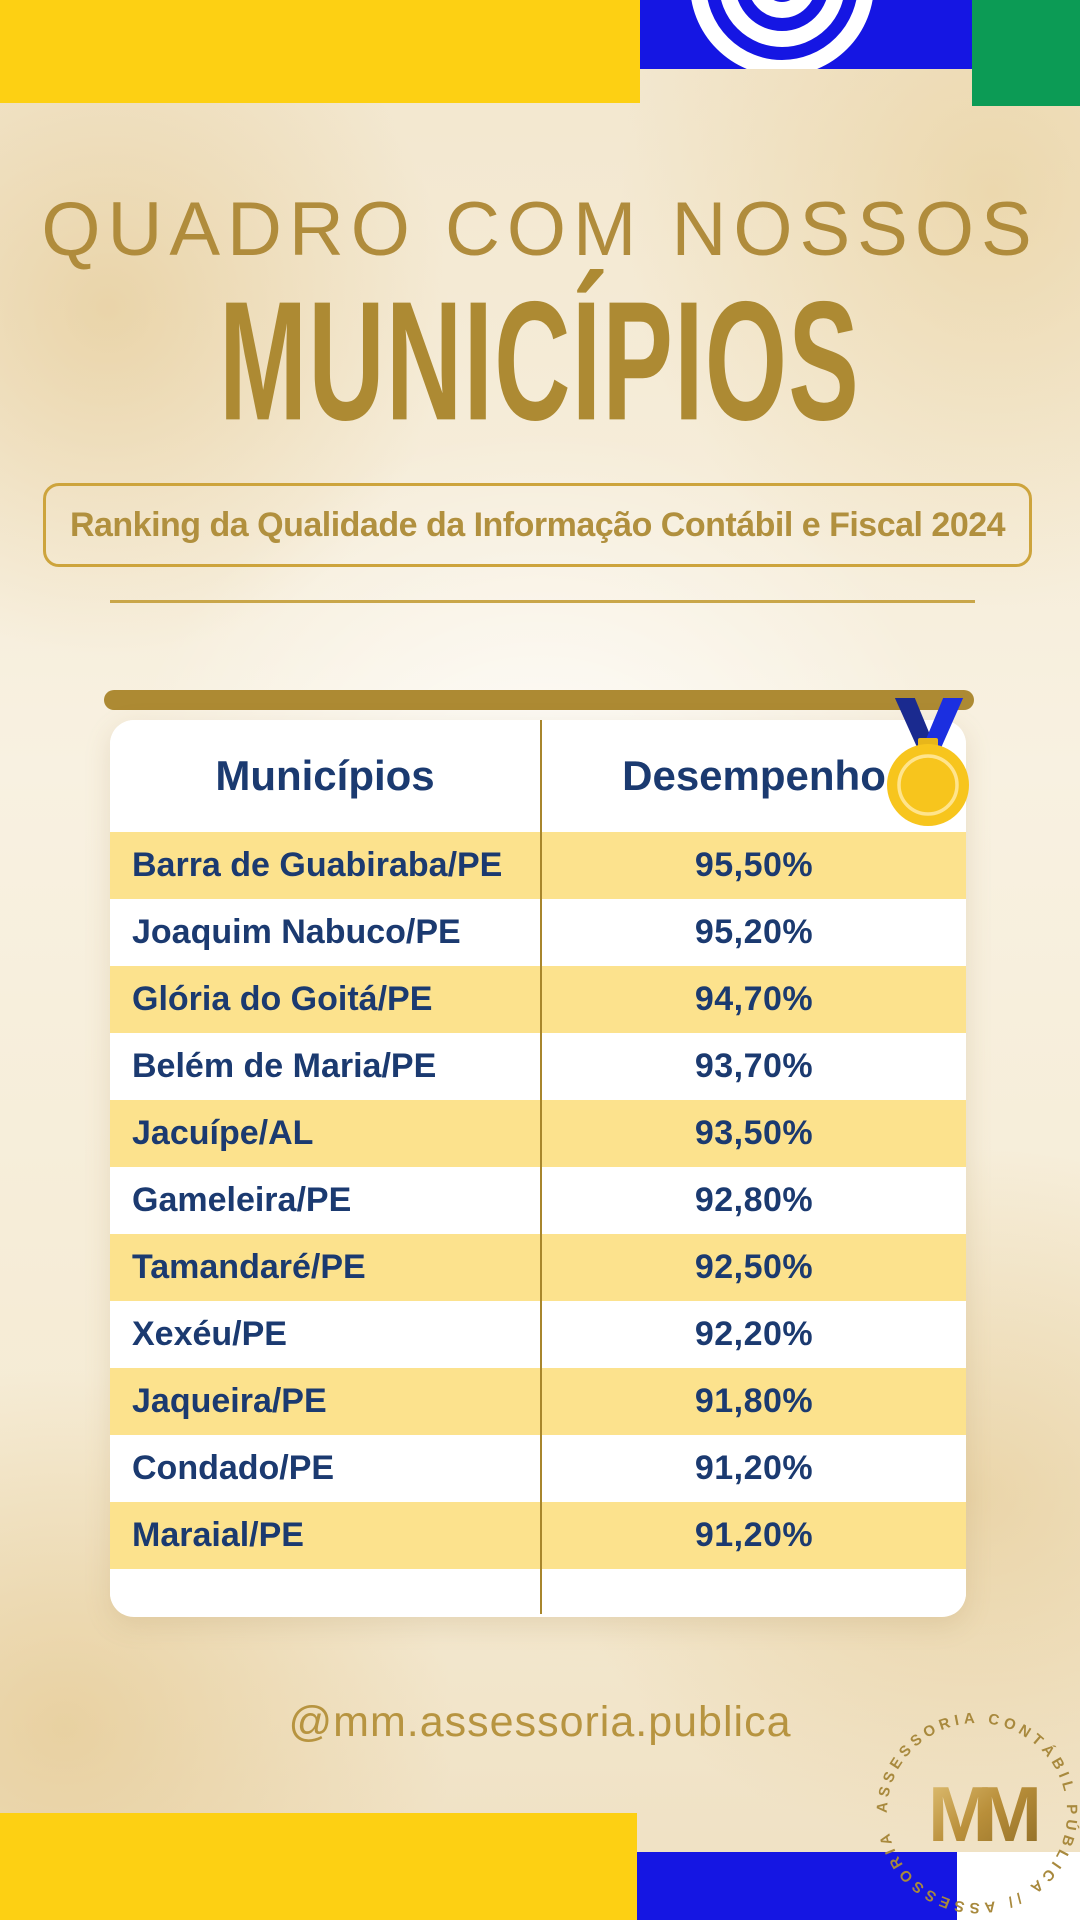  Describe the element at coordinates (540, 229) in the screenshot. I see `page-title-line1: QUADRO COM NOSSOS` at that location.